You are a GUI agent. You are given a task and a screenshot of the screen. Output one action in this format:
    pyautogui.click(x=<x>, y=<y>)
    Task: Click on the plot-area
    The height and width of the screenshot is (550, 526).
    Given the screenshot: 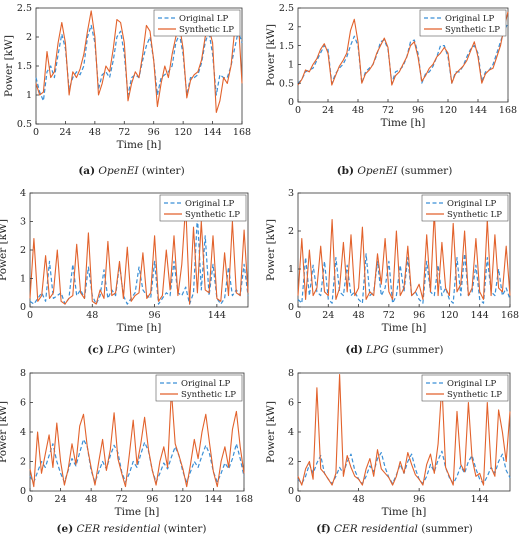 What is the action you would take?
    pyautogui.click(x=403, y=55)
    